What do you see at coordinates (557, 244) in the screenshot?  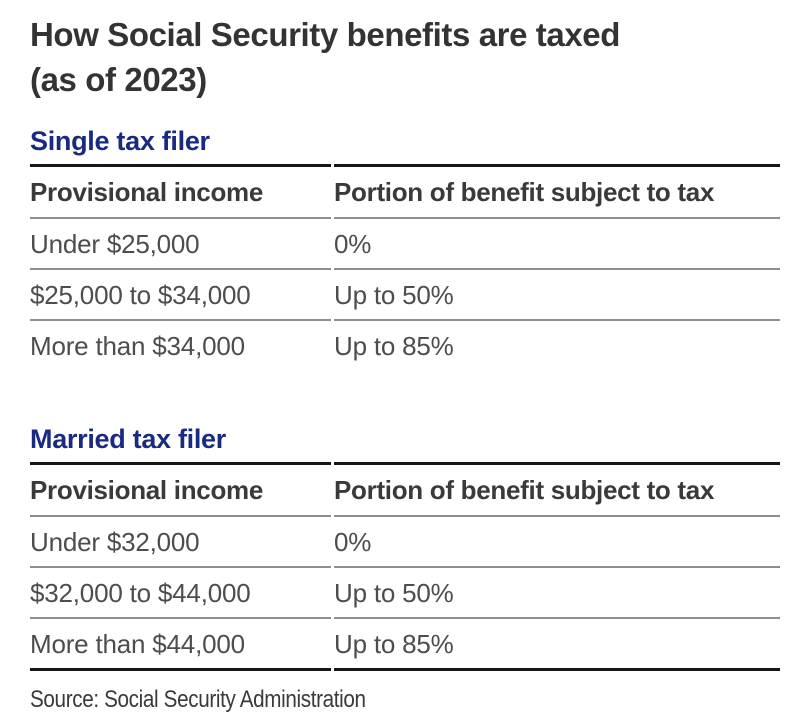 I see `single-portion-cell-1: 0%` at bounding box center [557, 244].